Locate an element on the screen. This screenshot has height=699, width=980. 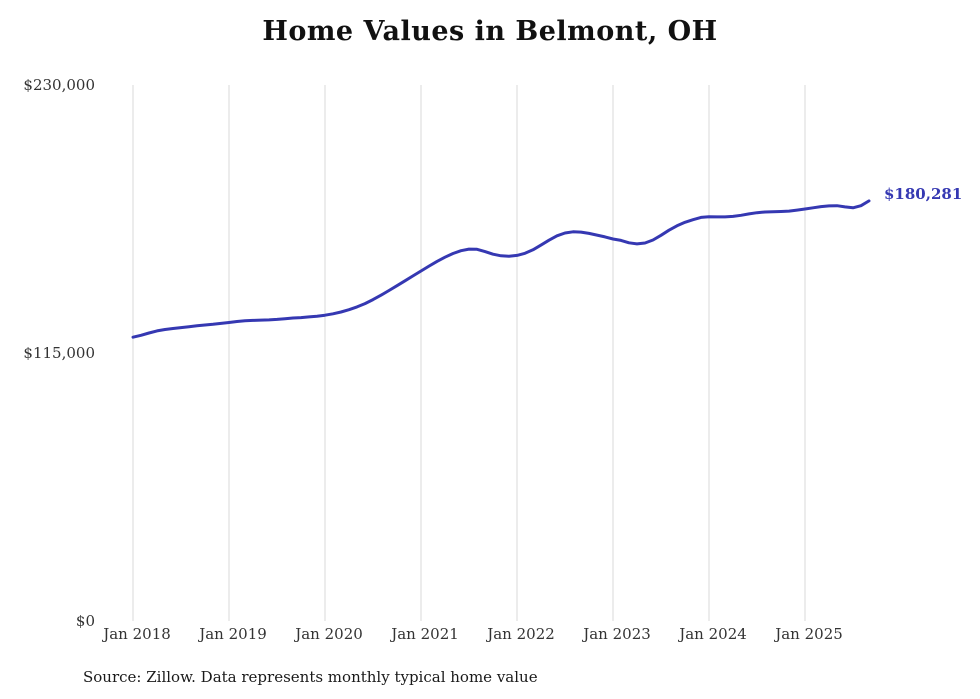
latest-value-label: $180,281 is located at coordinates (923, 193).